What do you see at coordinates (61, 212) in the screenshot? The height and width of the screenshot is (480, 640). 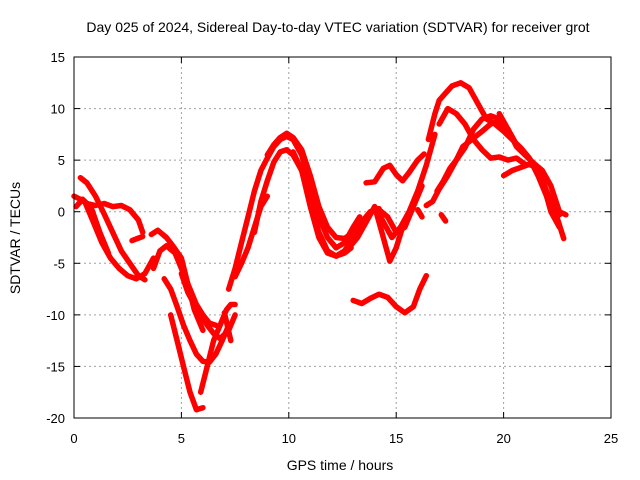 I see `y-tick-label: 0` at bounding box center [61, 212].